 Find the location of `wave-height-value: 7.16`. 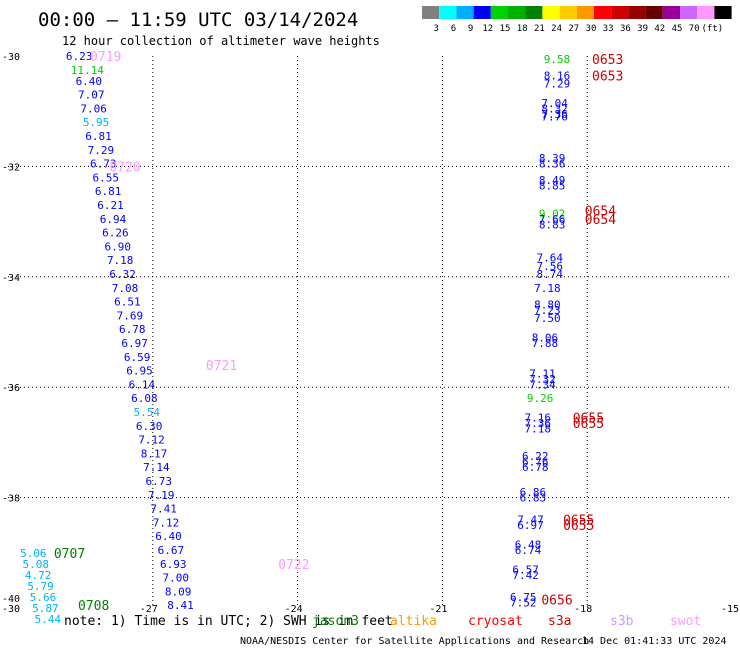

wave-height-value: 7.16 is located at coordinates (537, 418).